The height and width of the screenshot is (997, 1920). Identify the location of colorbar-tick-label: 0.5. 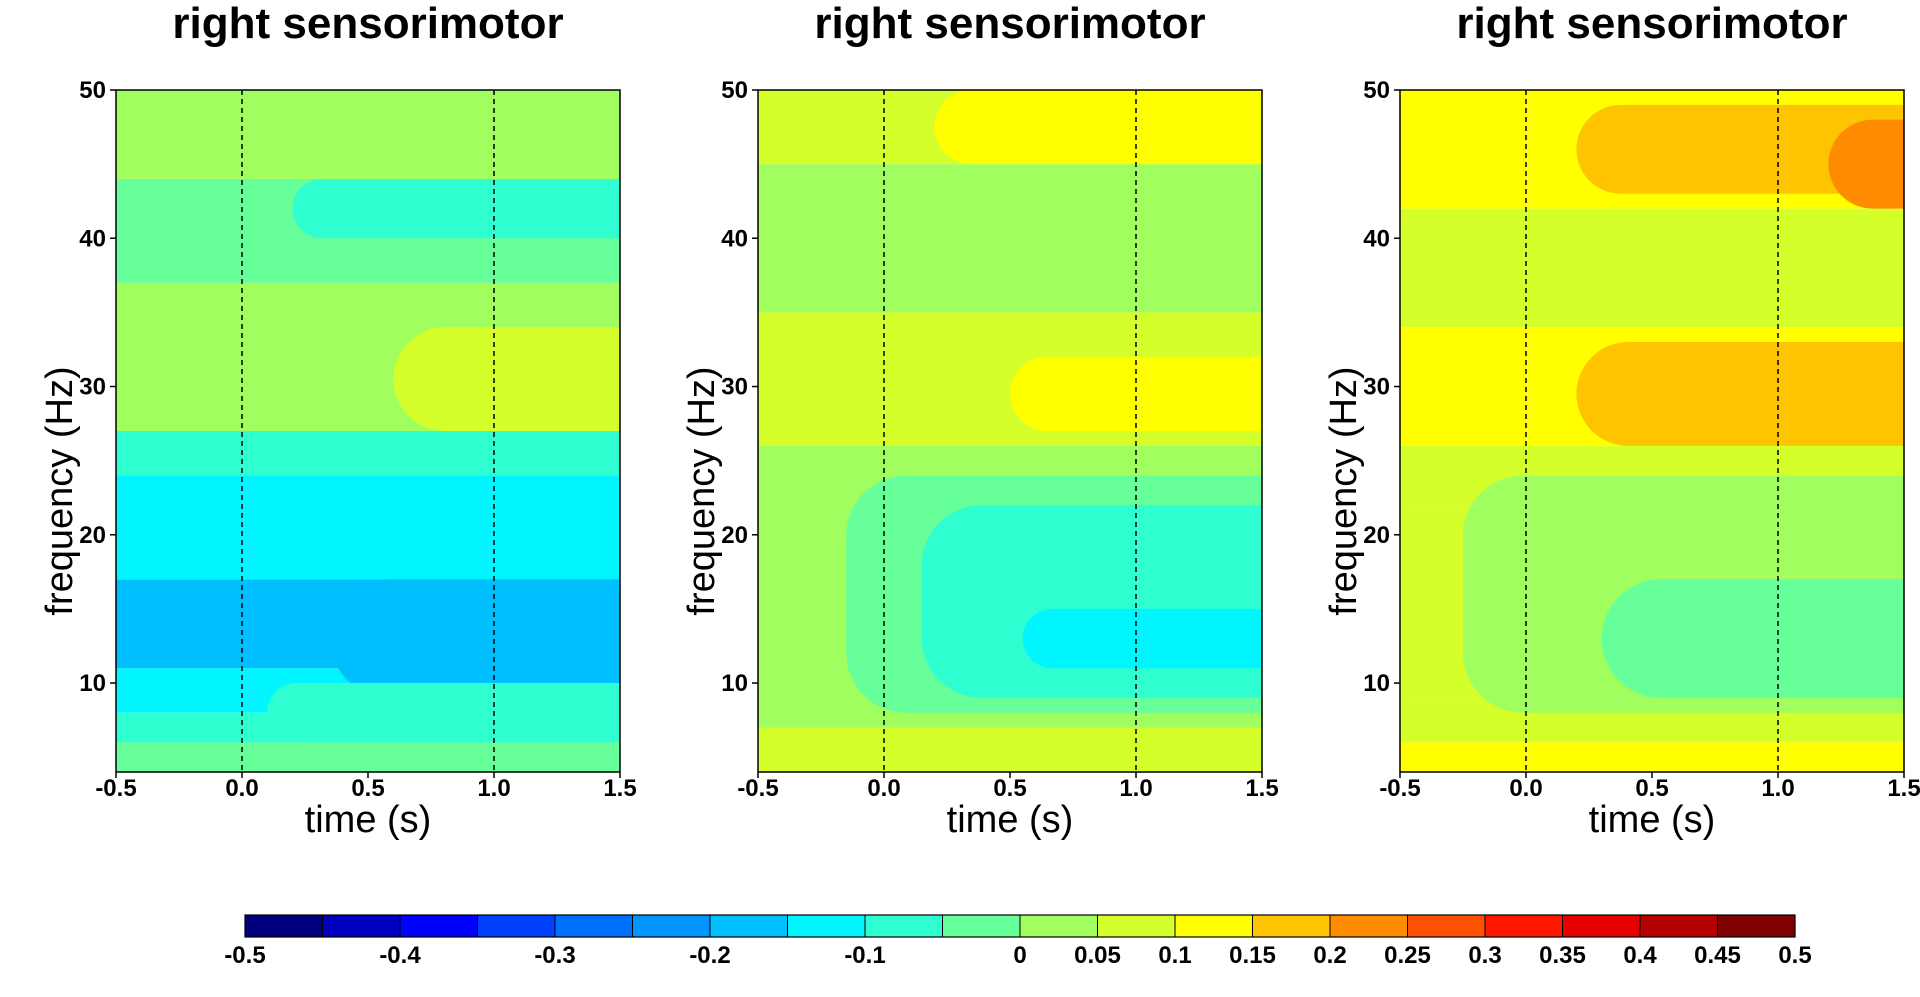
(1794, 955).